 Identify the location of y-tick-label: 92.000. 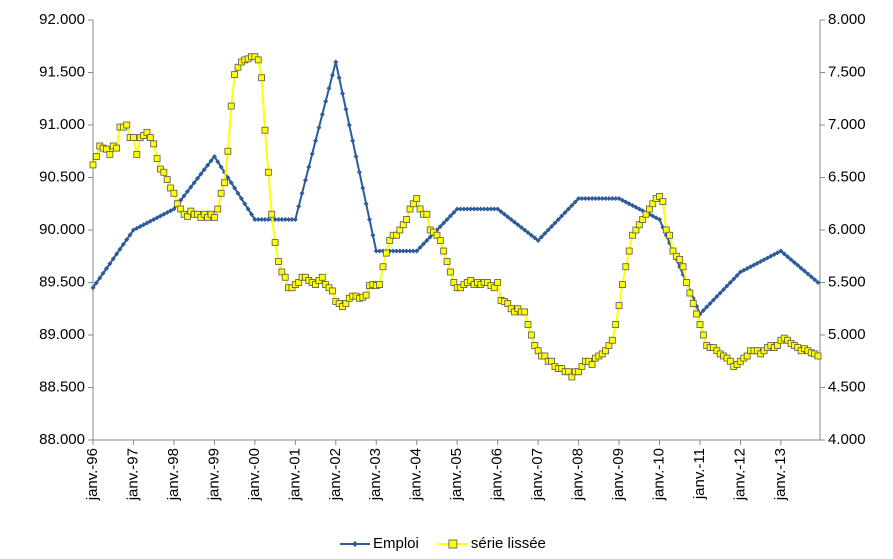
(62, 19).